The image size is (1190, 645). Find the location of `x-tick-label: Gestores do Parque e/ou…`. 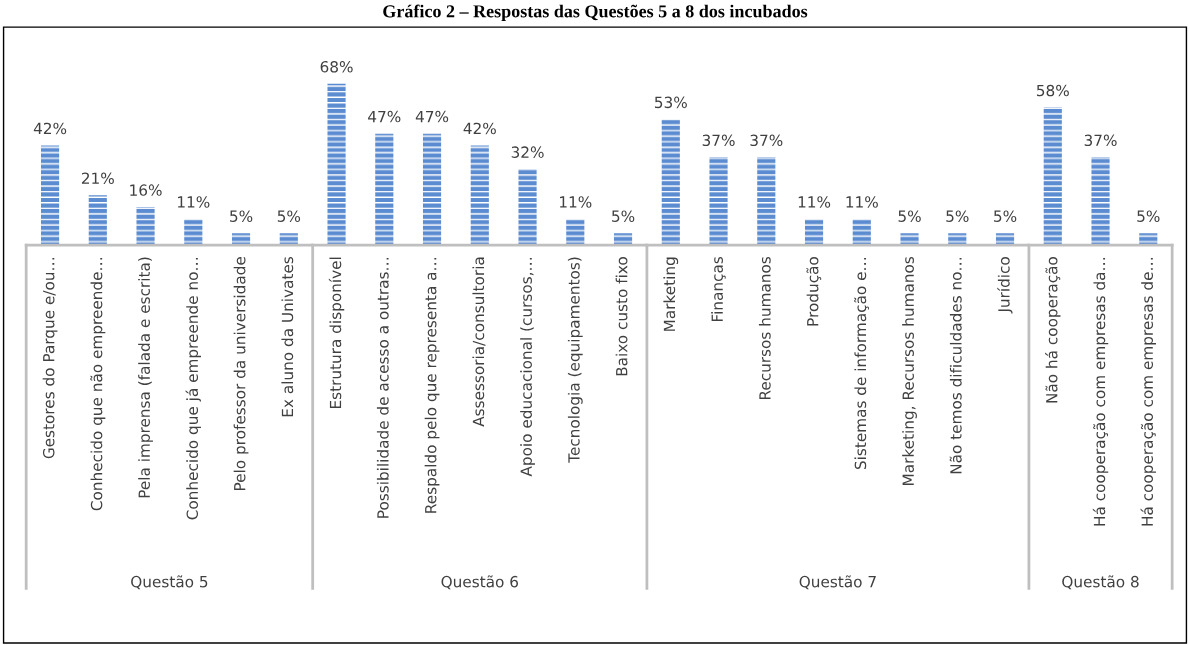

x-tick-label: Gestores do Parque e/ou… is located at coordinates (50, 358).